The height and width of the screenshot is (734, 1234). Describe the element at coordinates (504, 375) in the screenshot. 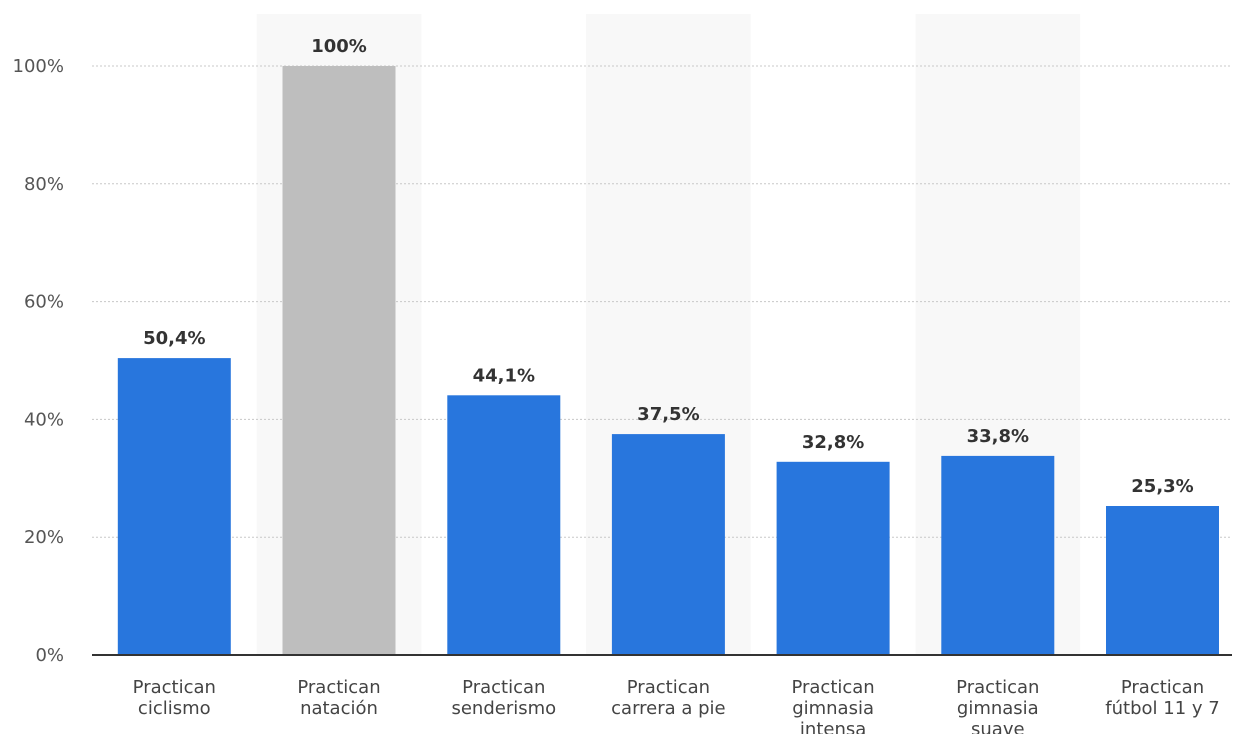

I see `data-label: 44,1%` at that location.